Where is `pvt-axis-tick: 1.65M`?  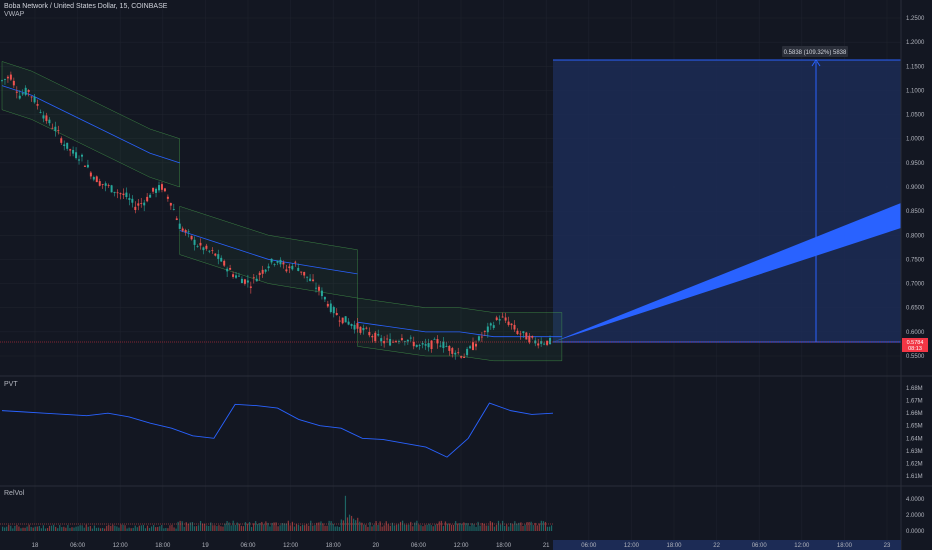 pvt-axis-tick: 1.65M is located at coordinates (914, 427).